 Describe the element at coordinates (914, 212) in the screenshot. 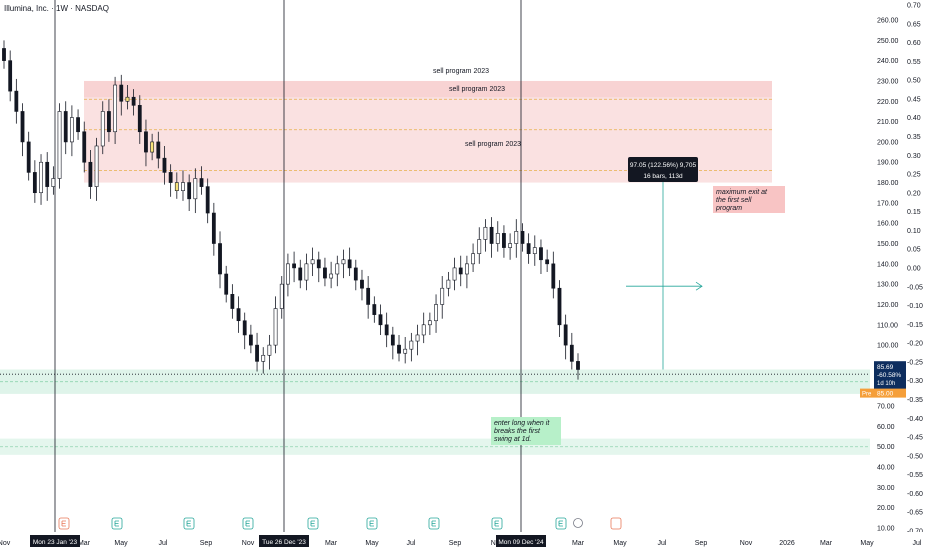

I see `y2-tick-label: 0.15` at that location.